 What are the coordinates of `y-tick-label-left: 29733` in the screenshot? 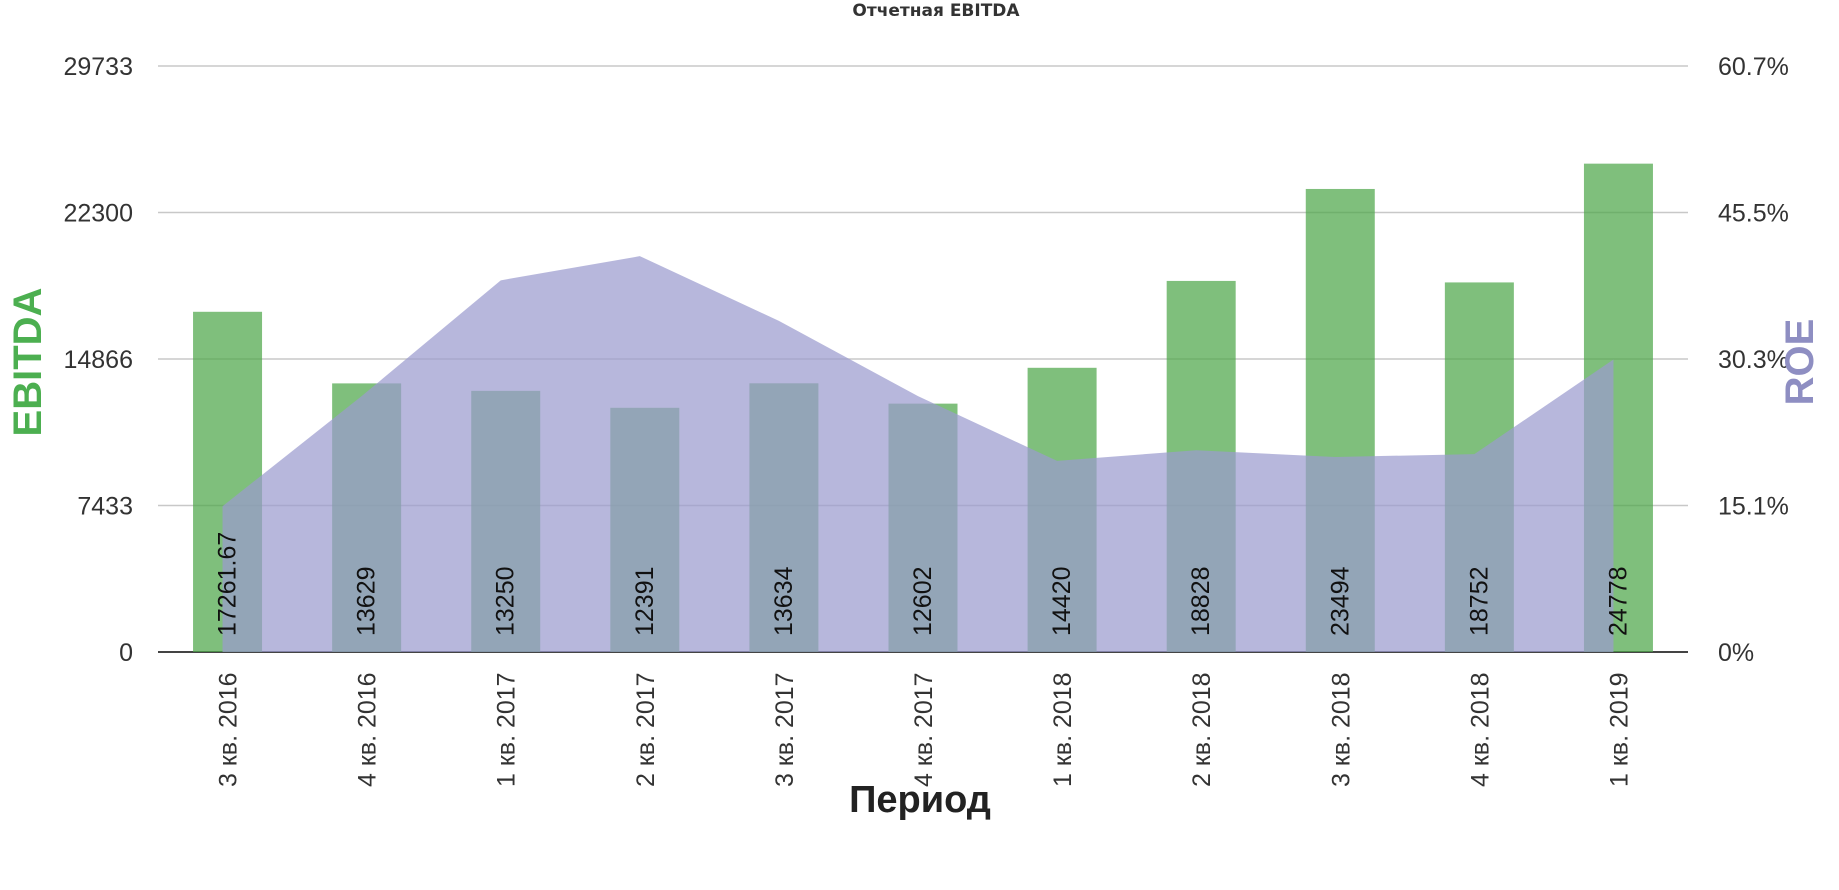 It's located at (98, 67).